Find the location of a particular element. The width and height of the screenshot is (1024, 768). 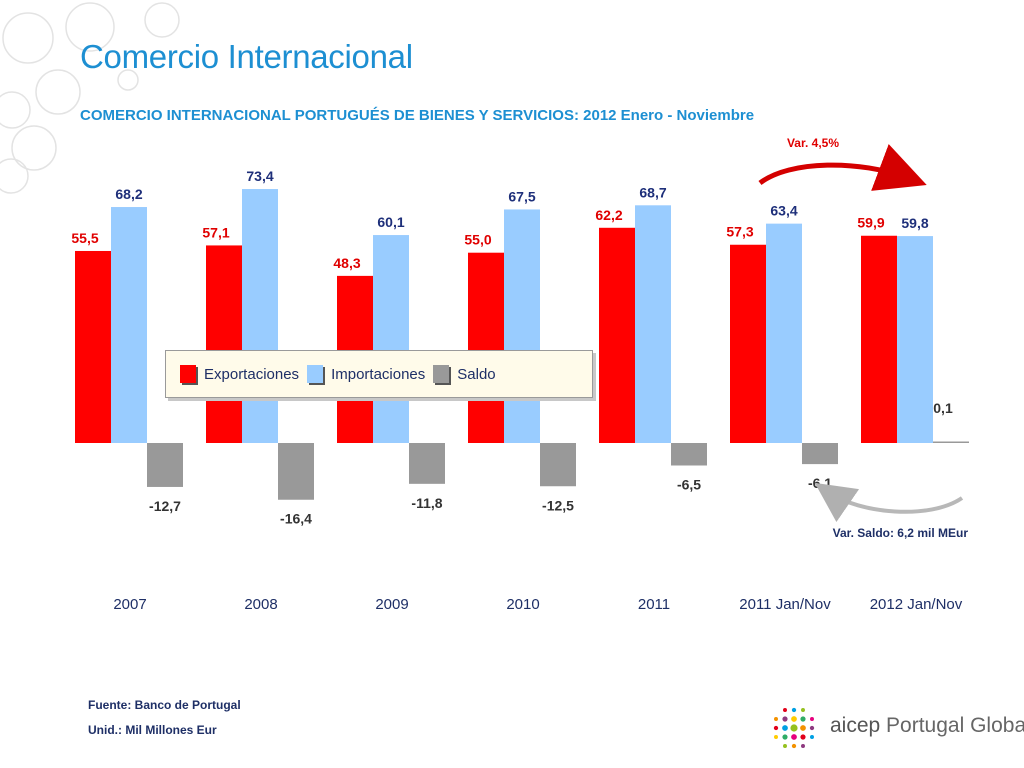

data-label-importaciones-4: 67,5 is located at coordinates (521, 196).